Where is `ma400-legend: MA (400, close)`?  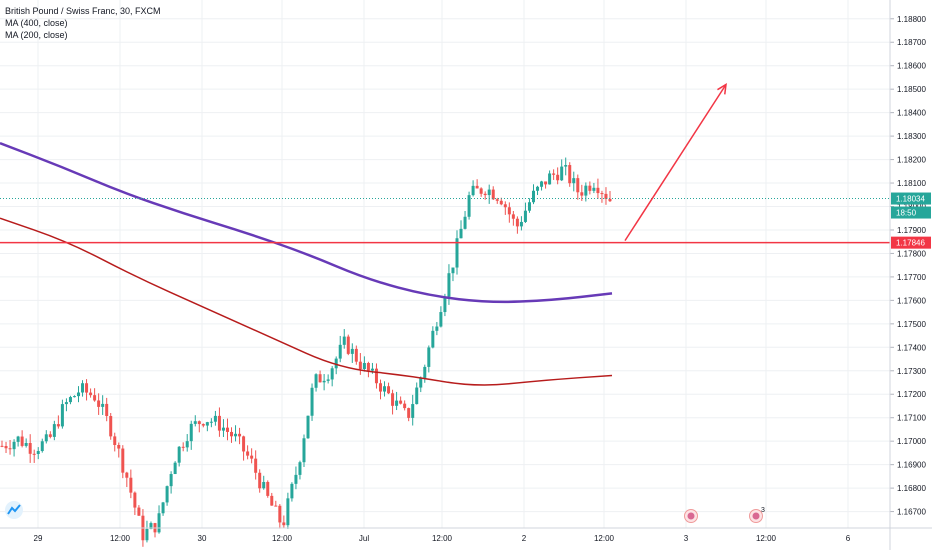
ma400-legend: MA (400, close) is located at coordinates (36, 23).